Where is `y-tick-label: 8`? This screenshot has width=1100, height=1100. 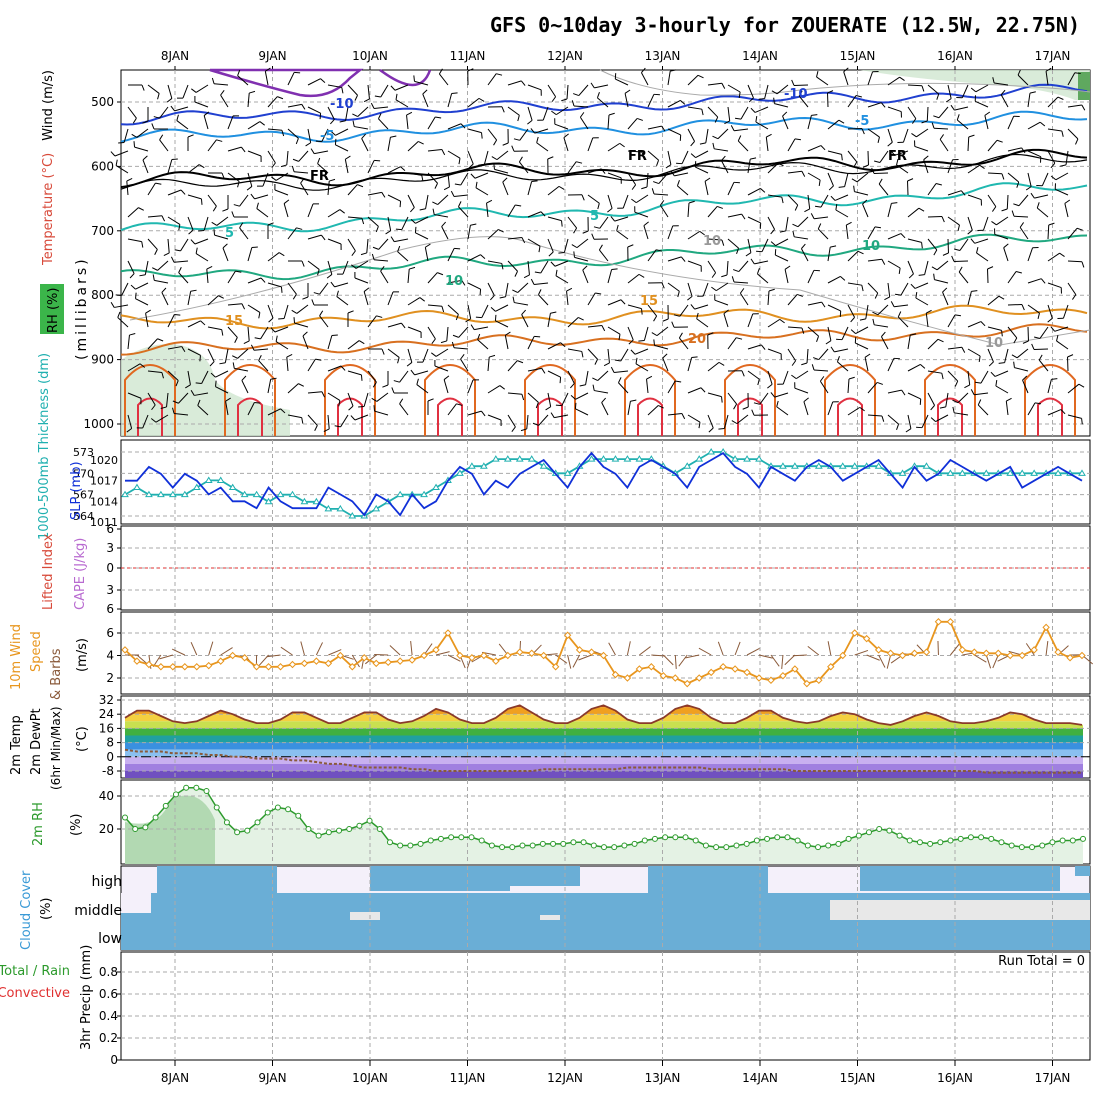 y-tick-label: 8 is located at coordinates (110, 743).